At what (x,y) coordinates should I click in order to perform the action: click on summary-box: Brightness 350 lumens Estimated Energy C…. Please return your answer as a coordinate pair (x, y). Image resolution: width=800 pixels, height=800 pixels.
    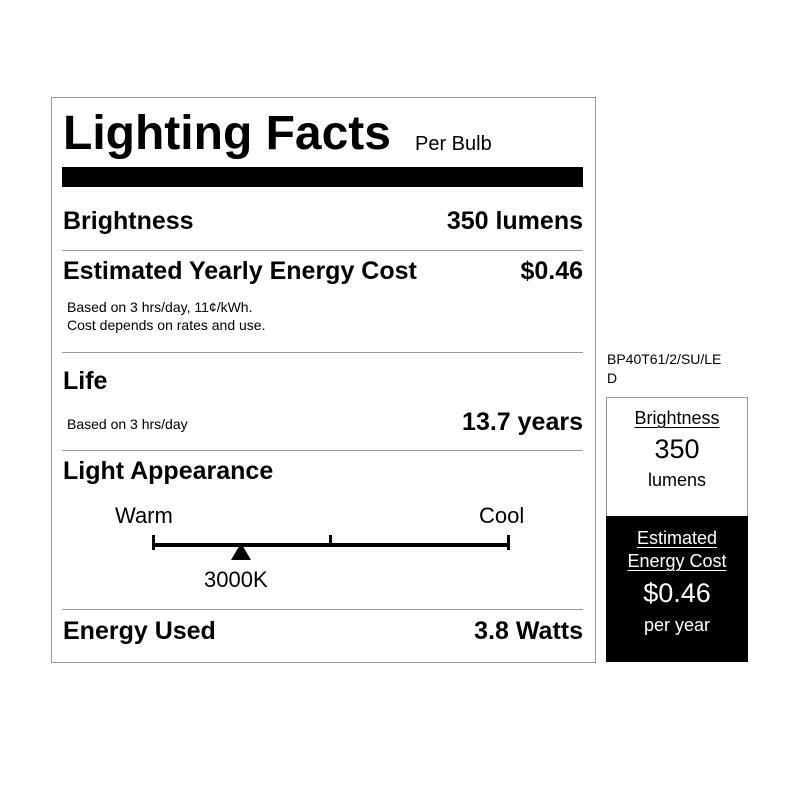
    Looking at the image, I should click on (677, 529).